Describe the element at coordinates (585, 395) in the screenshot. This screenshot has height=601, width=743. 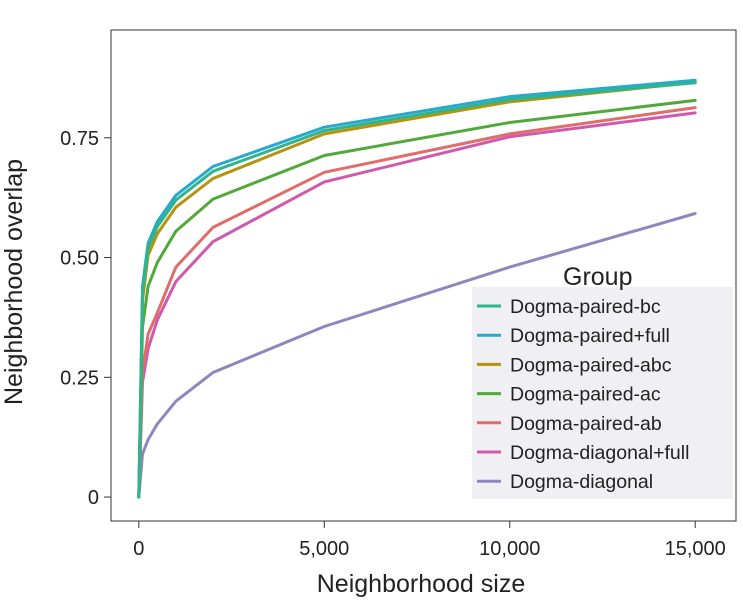
I see `legend-label: Dogma-paired-ac` at that location.